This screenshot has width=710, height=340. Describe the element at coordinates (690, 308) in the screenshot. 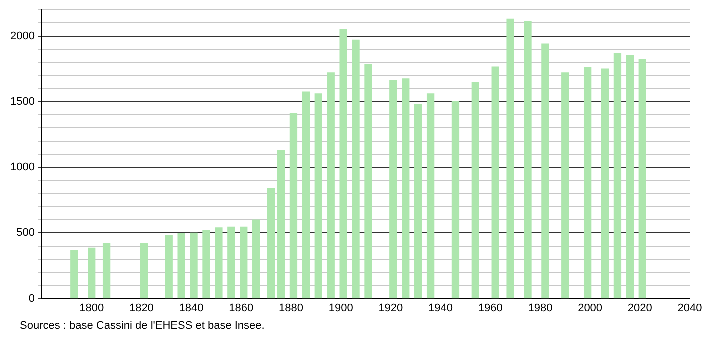

I see `x-tick-label: 2040` at that location.